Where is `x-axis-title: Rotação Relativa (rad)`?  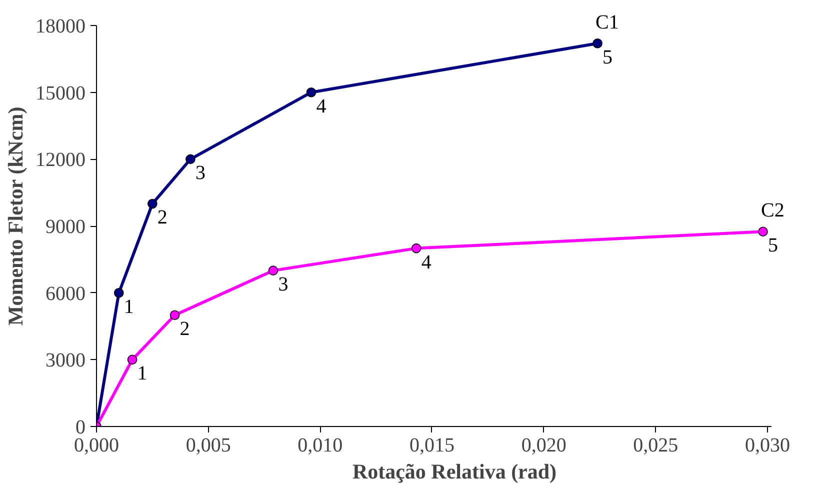 x-axis-title: Rotação Relativa (rad) is located at coordinates (454, 472).